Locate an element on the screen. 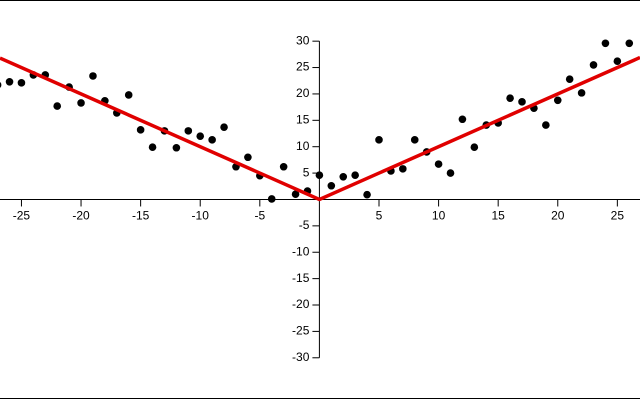 This screenshot has width=640, height=400. x-tick-label: -5 is located at coordinates (259, 216).